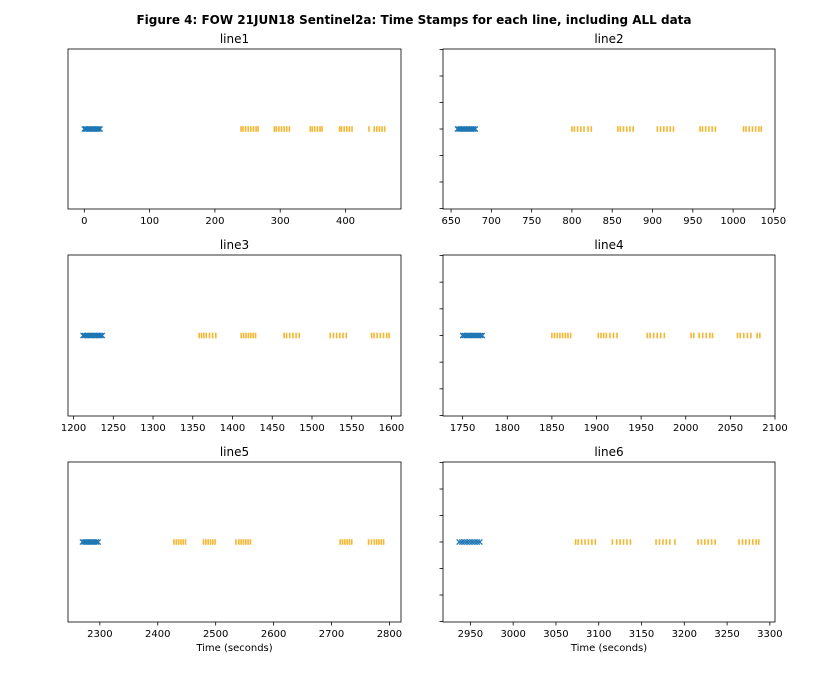 The image size is (828, 684). What do you see at coordinates (652, 221) in the screenshot?
I see `x-tick-label: 900` at bounding box center [652, 221].